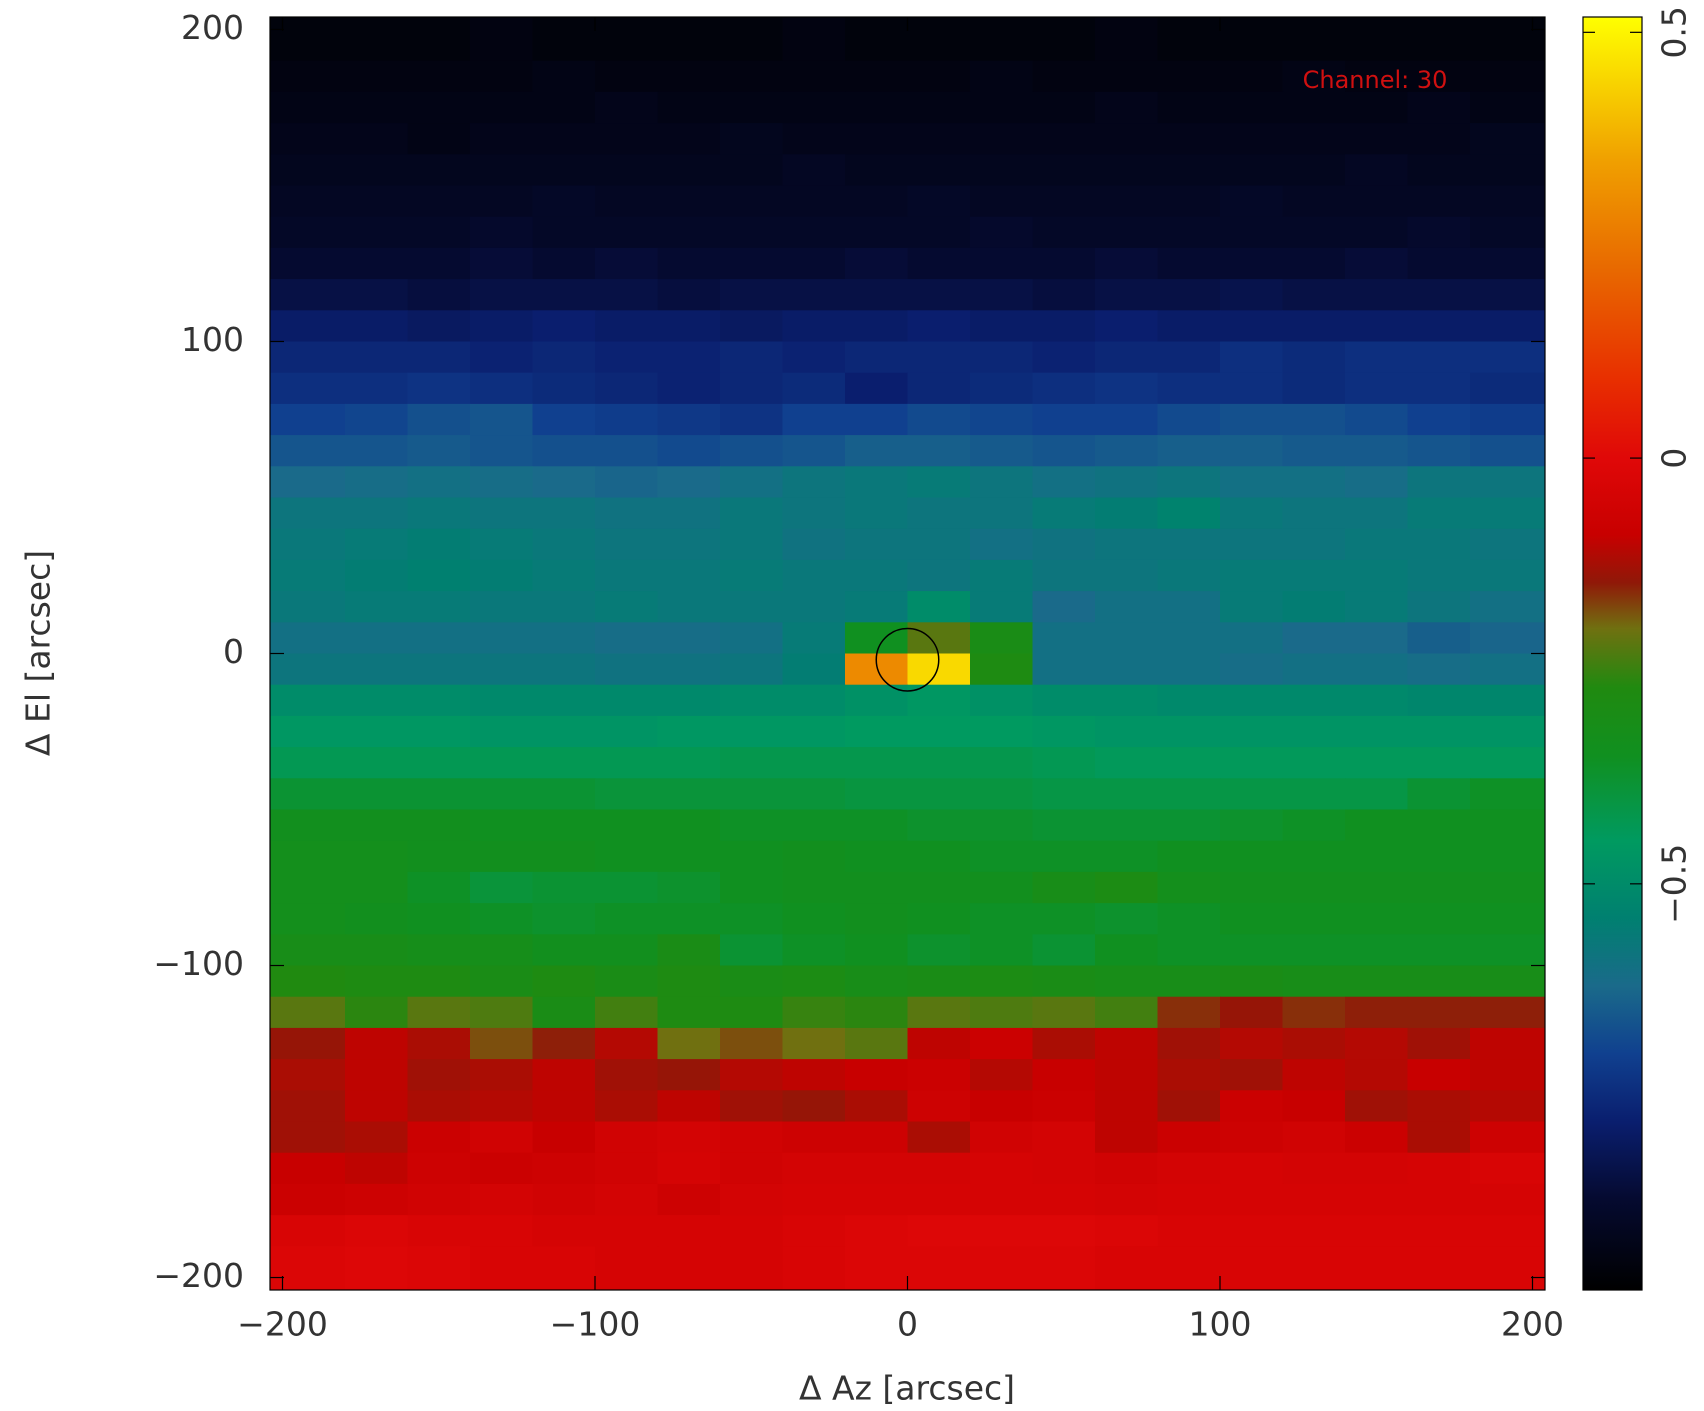 This screenshot has height=1411, width=1704. What do you see at coordinates (1220, 1324) in the screenshot?
I see `x-tick-label: 100` at bounding box center [1220, 1324].